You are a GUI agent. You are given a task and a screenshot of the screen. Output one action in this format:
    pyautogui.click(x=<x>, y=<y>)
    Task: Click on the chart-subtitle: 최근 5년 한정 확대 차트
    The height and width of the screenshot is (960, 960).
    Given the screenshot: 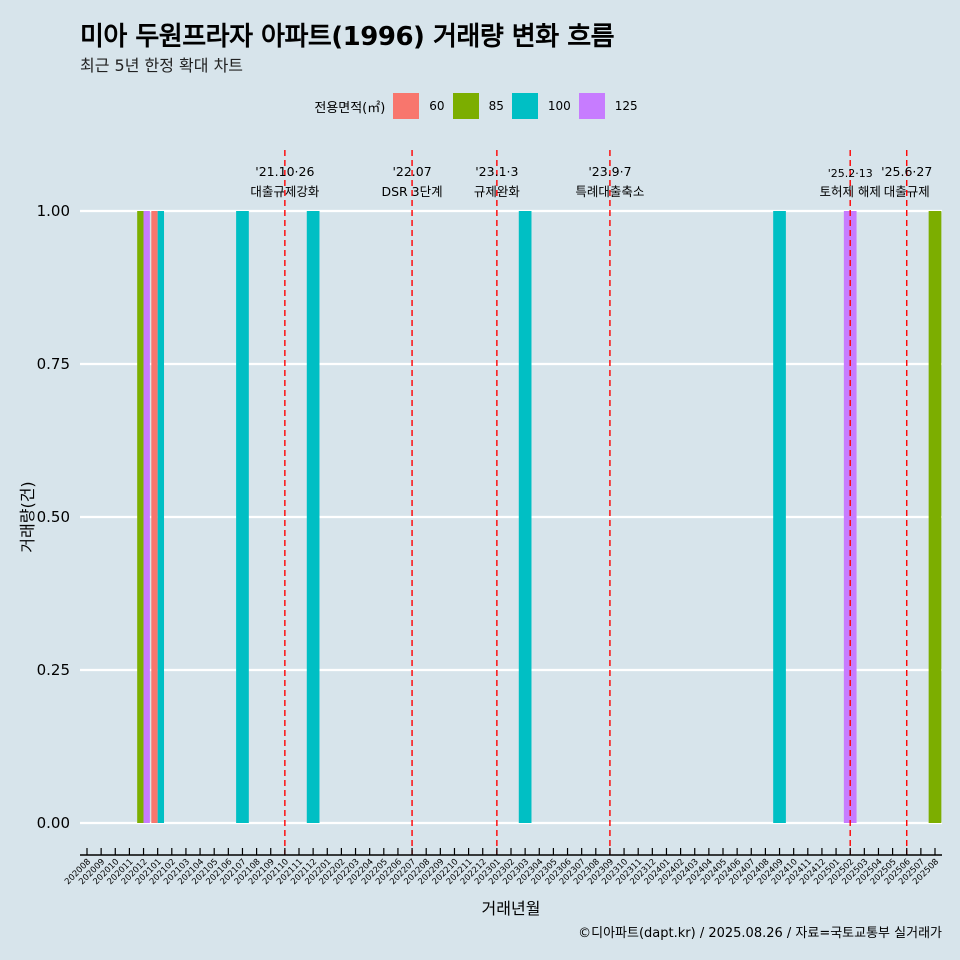 What is the action you would take?
    pyautogui.click(x=162, y=65)
    